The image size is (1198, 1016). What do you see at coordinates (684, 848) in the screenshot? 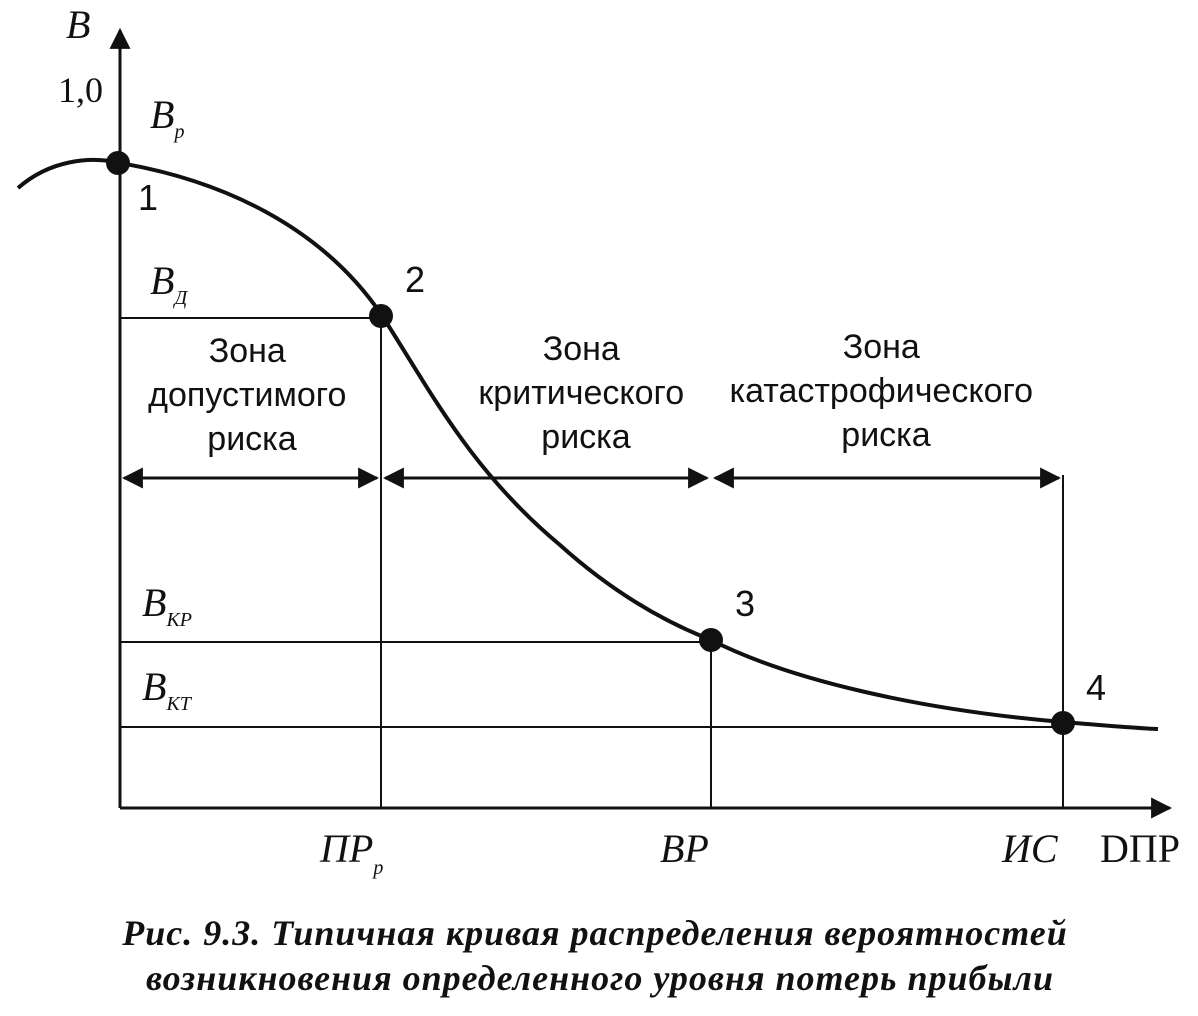
I see `x-tick-vr: ВР` at bounding box center [684, 848].